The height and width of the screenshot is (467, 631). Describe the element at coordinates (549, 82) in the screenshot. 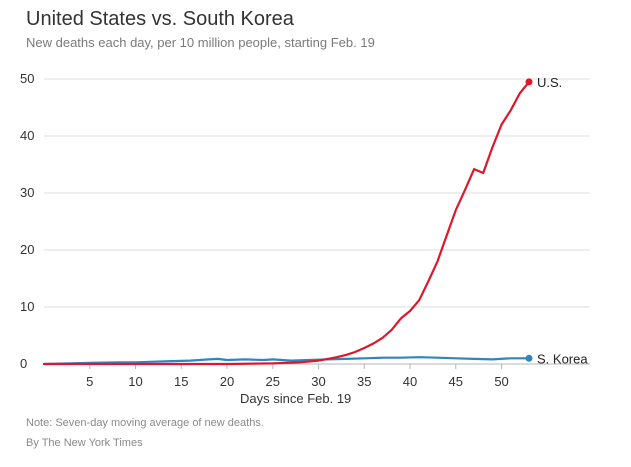

I see `series-label-u-s: U.S.` at that location.